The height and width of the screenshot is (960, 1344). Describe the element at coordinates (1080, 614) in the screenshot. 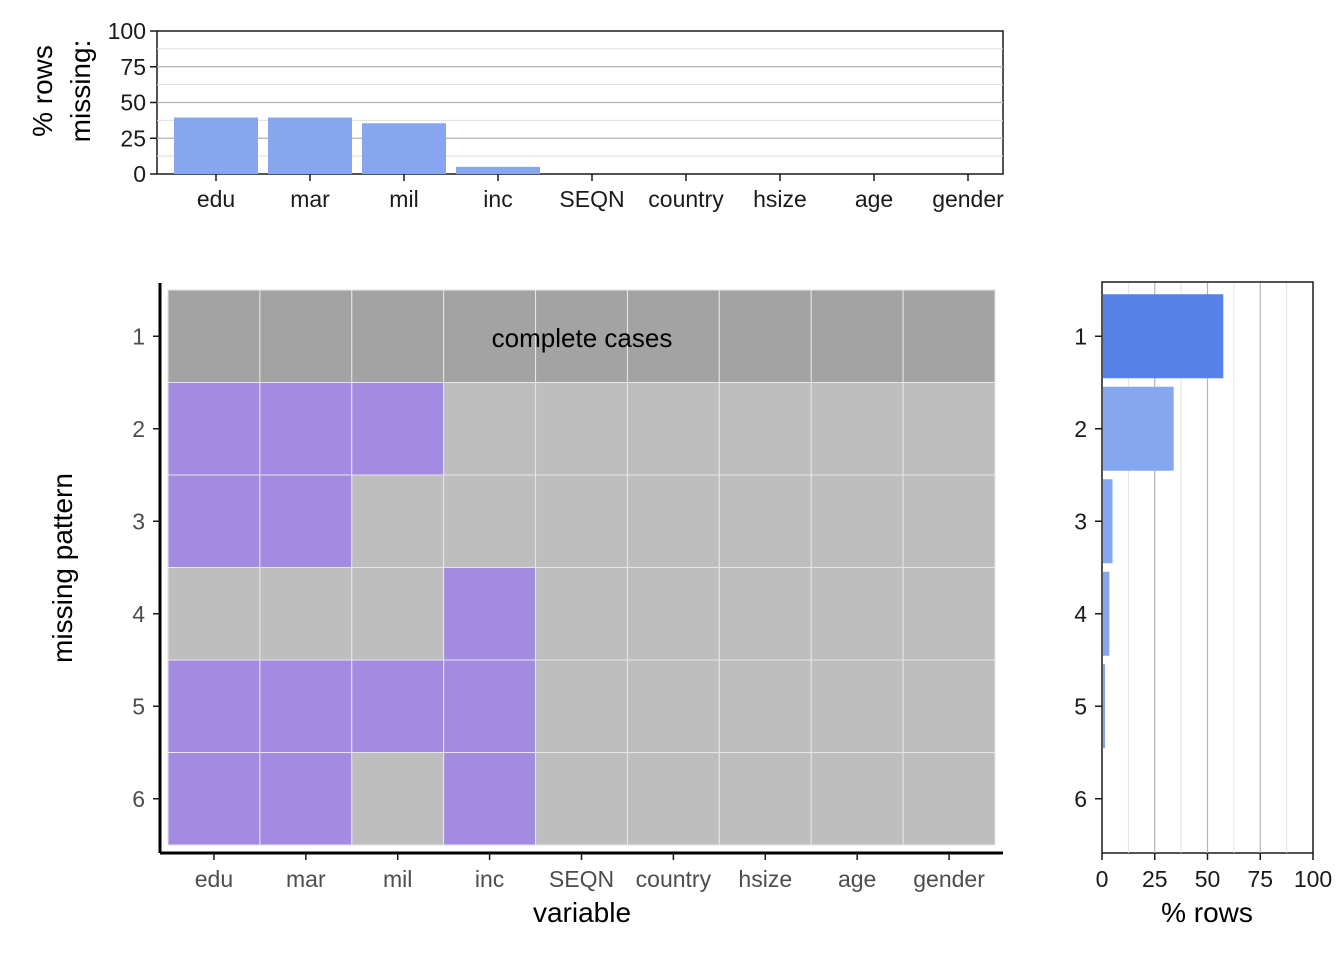

I see `right-y-tick-label: 4` at that location.